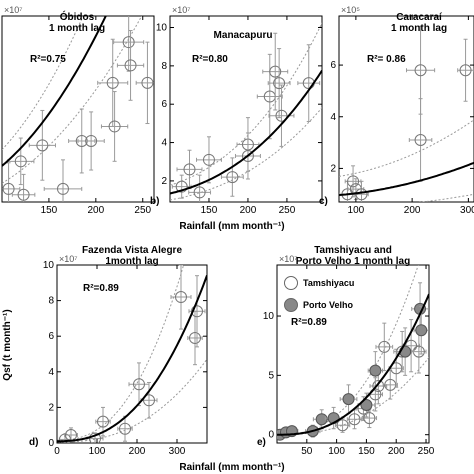  Describe the element at coordinates (356, 210) in the screenshot. I see `caracarai-x-tick-label: 100` at that location.